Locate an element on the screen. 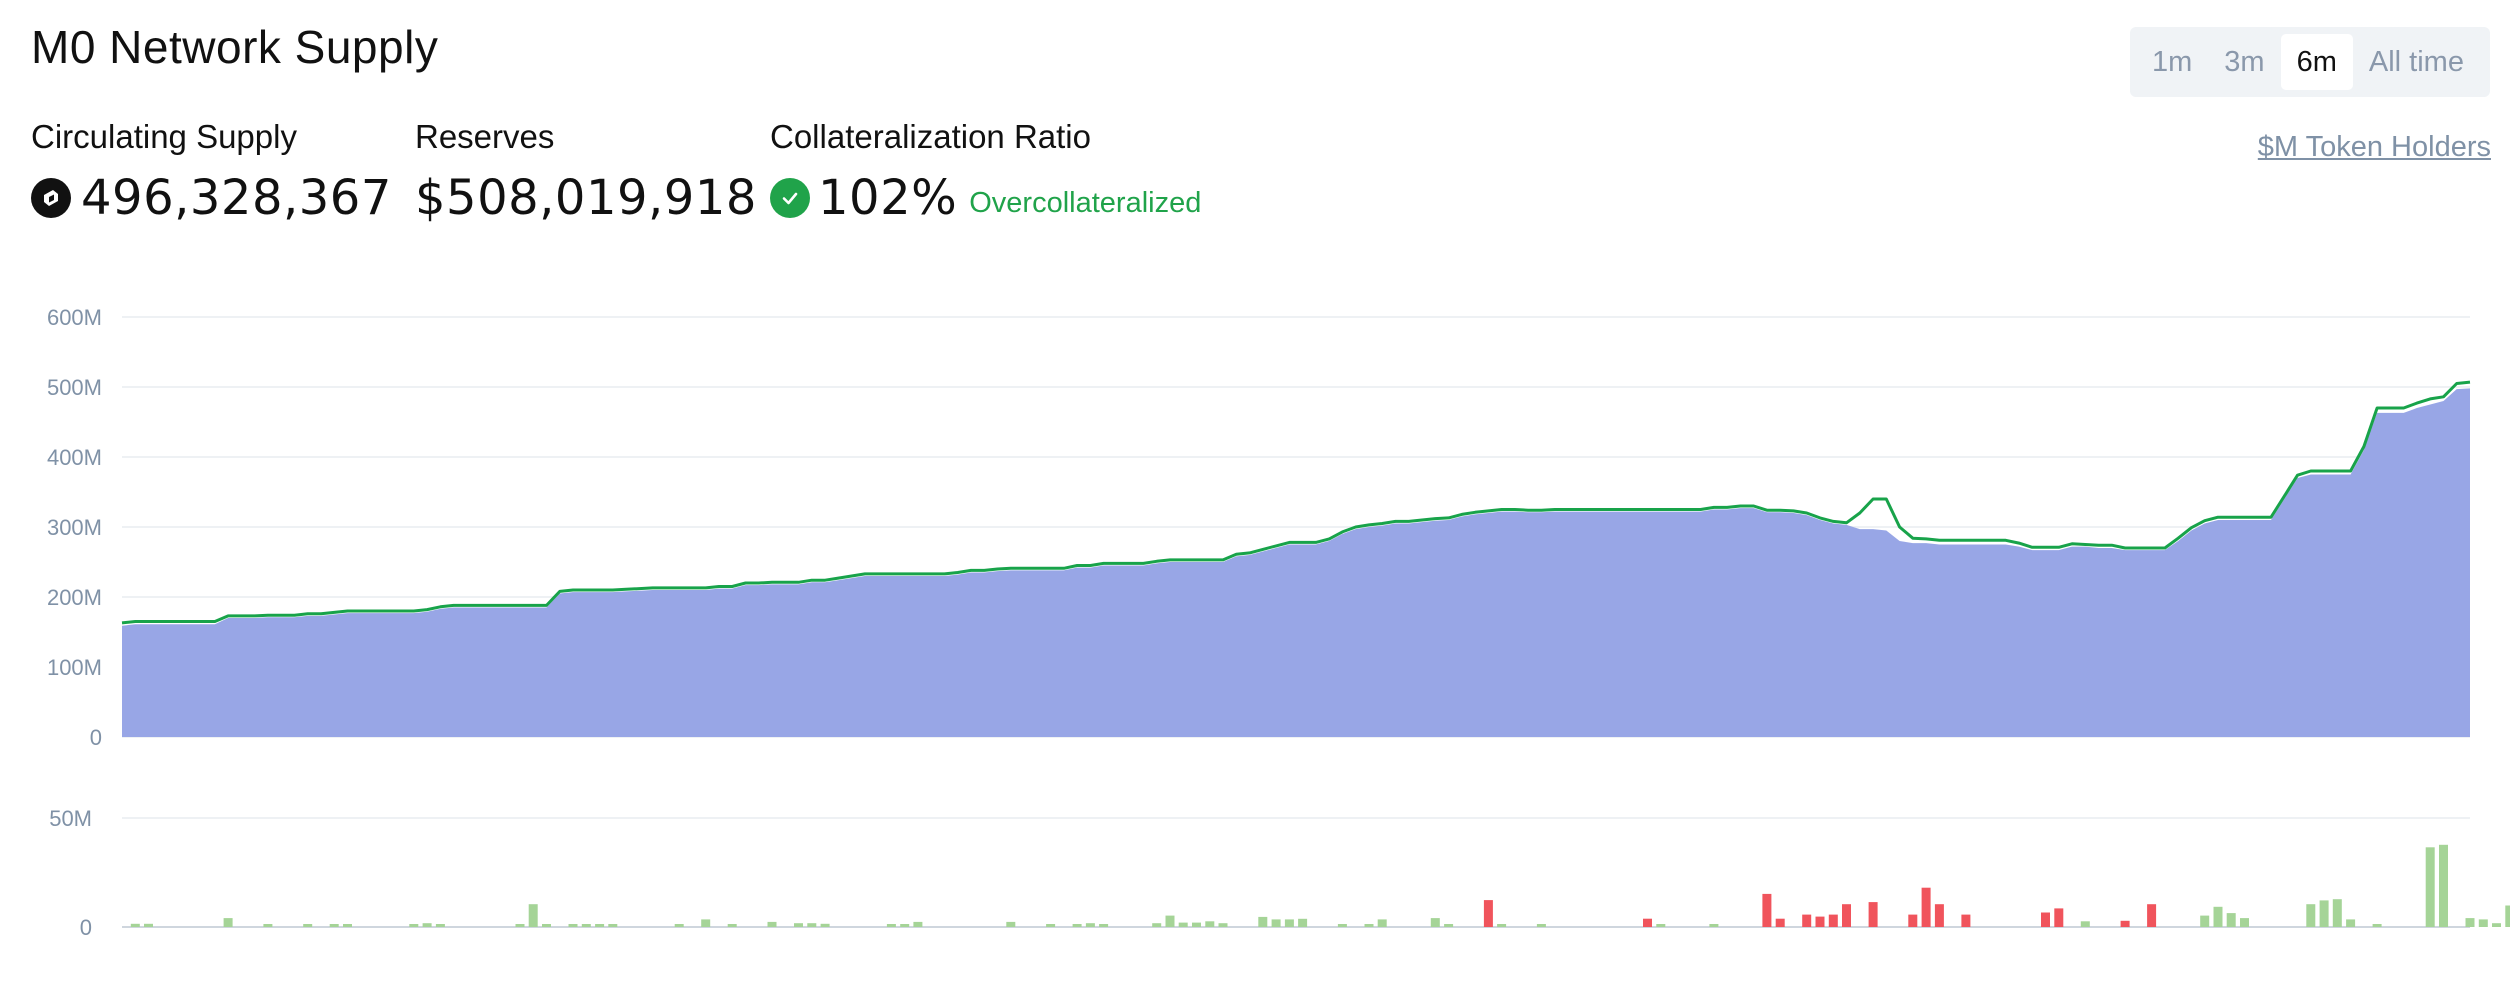 The image size is (2510, 1004). collateralization-ratio-value: 102% is located at coordinates (888, 198).